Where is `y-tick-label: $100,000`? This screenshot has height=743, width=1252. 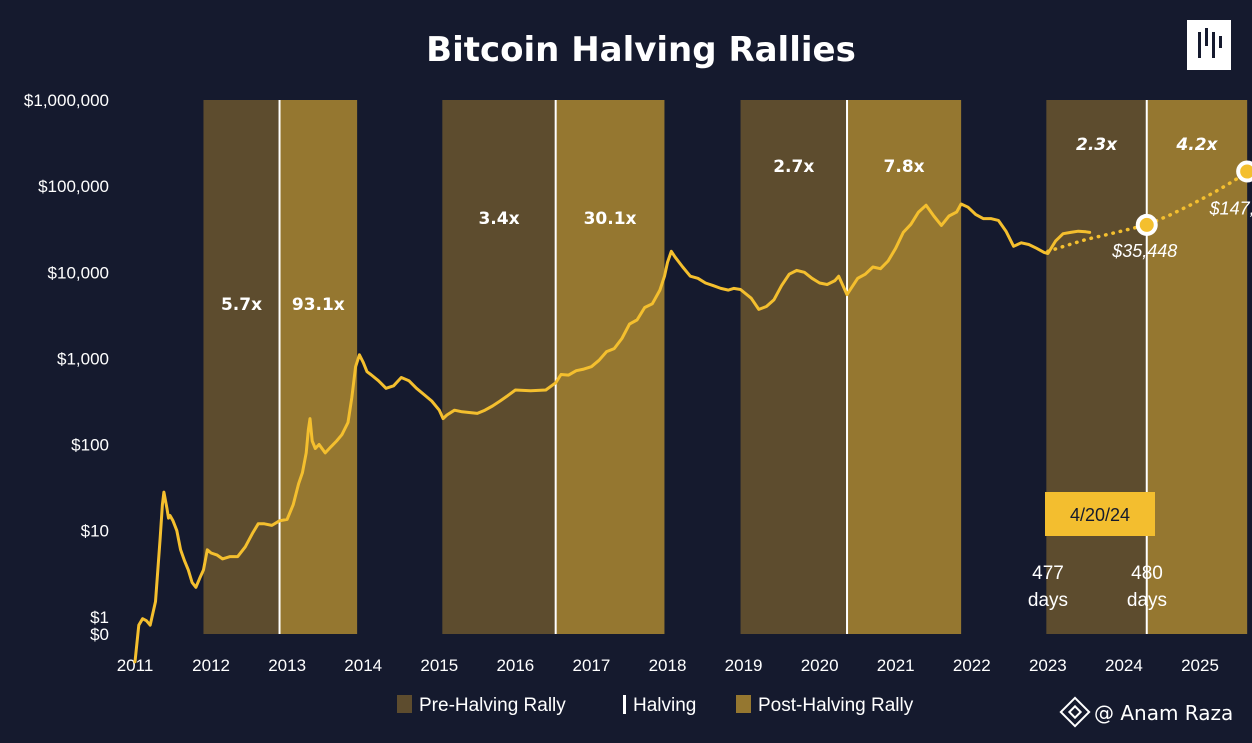
y-tick-label: $100,000 is located at coordinates (73, 186).